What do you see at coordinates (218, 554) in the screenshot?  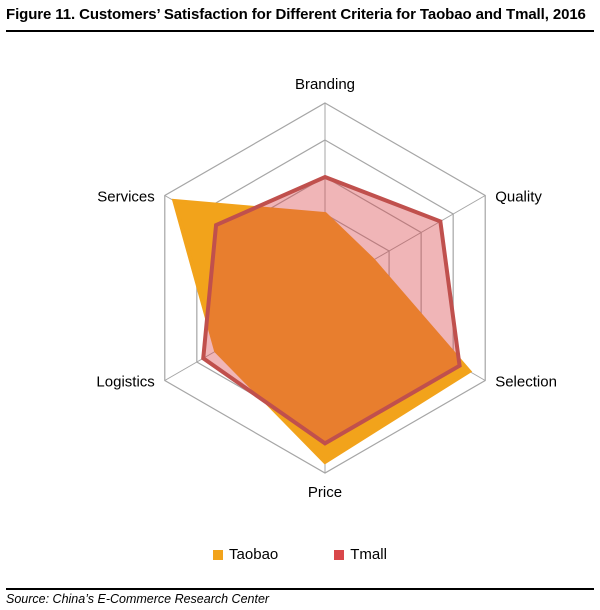 I see `legend-swatch-taobao` at bounding box center [218, 554].